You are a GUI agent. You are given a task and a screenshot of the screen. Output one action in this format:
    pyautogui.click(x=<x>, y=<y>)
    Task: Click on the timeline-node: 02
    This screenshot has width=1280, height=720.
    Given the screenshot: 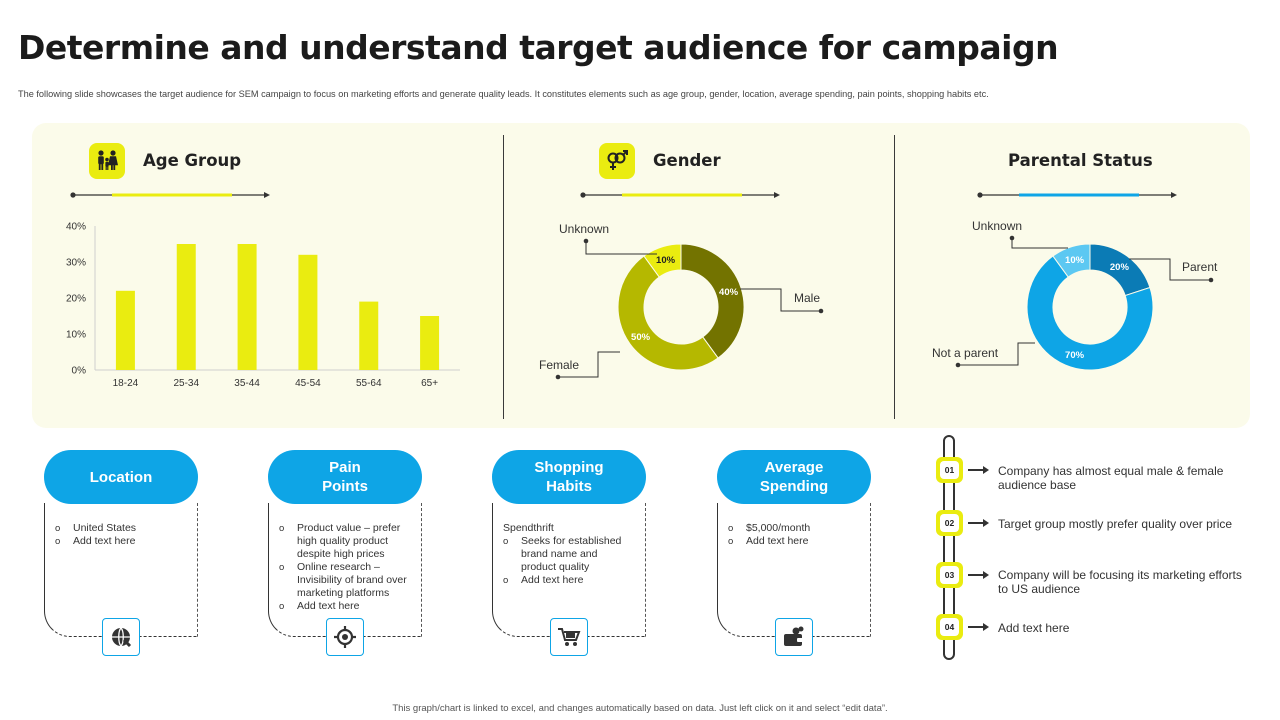 What is the action you would take?
    pyautogui.click(x=949, y=523)
    